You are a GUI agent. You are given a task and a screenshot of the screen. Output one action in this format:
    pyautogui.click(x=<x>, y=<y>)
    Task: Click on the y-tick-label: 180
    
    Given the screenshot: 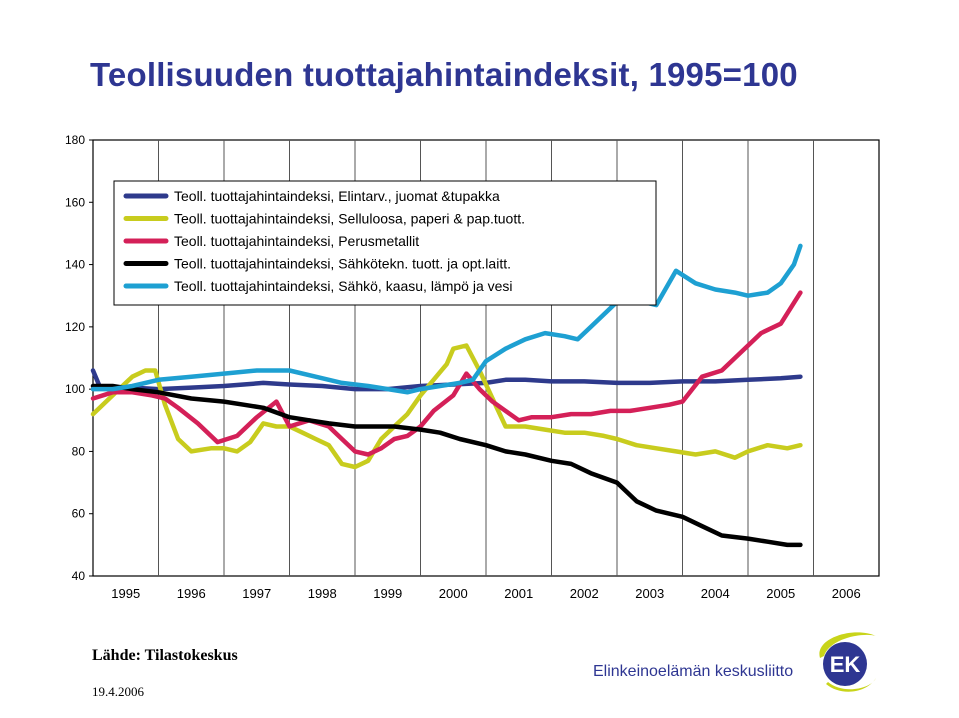 What is the action you would take?
    pyautogui.click(x=75, y=140)
    